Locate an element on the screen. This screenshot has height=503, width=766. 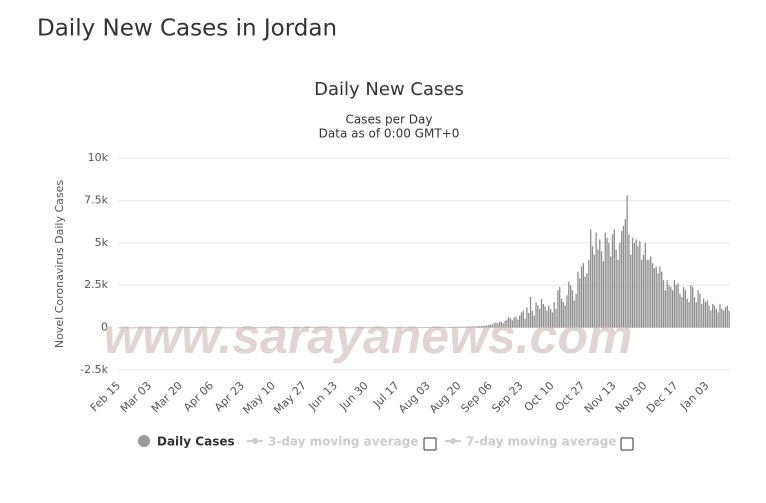
x-tick-label: Feb 15 is located at coordinates (105, 396).